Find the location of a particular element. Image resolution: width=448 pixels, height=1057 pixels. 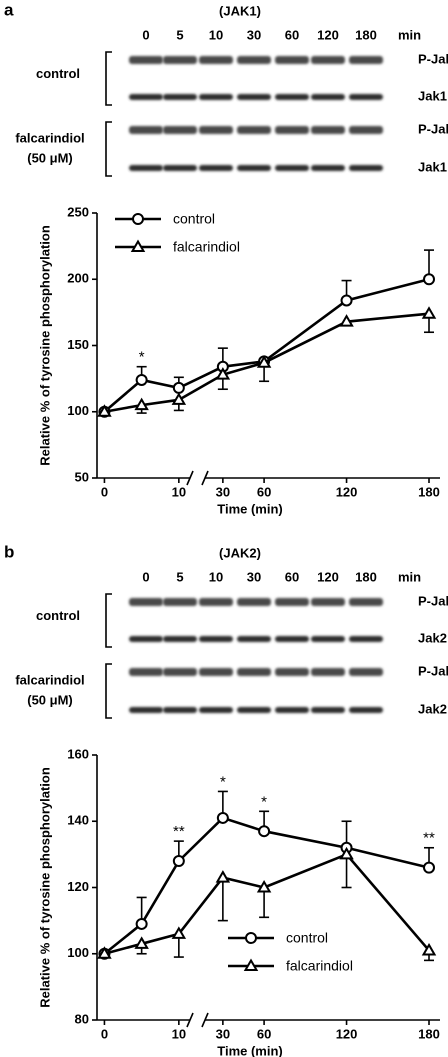

time-label: 180 is located at coordinates (366, 576).